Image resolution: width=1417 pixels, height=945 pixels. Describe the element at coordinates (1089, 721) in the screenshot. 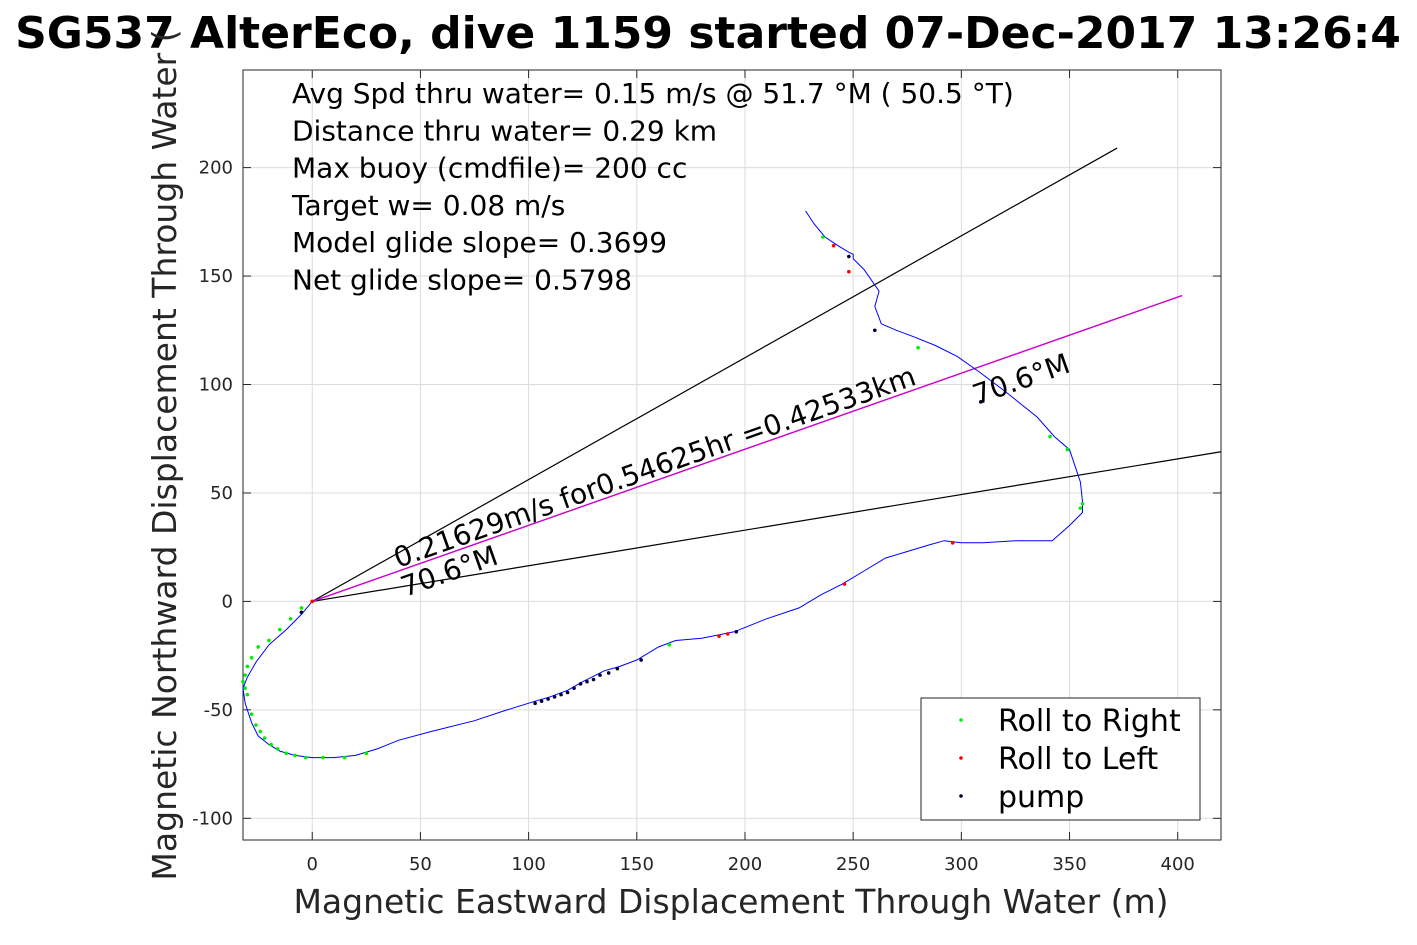

I see `legend-label: Roll to Right` at that location.